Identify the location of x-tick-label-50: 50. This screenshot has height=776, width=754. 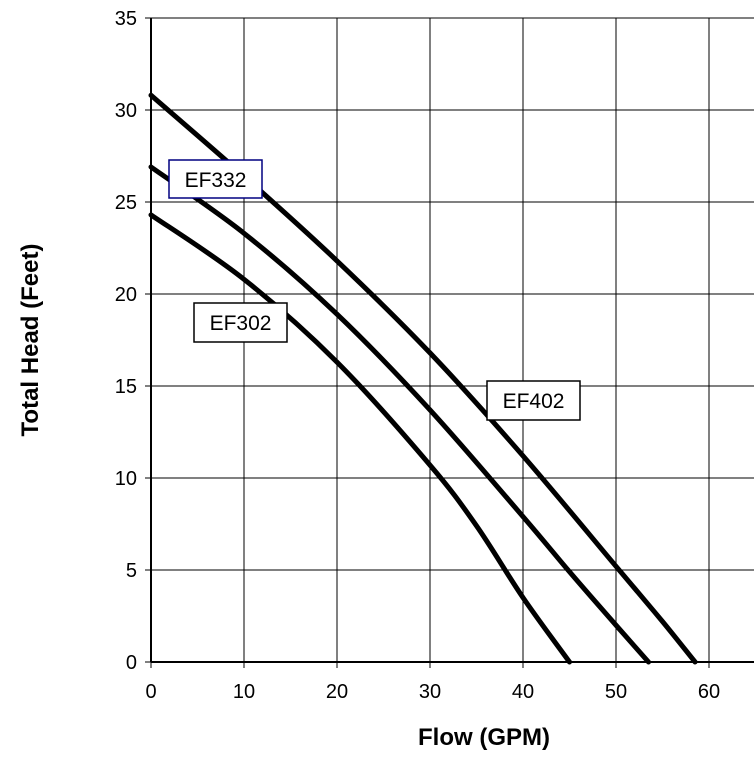
(616, 692).